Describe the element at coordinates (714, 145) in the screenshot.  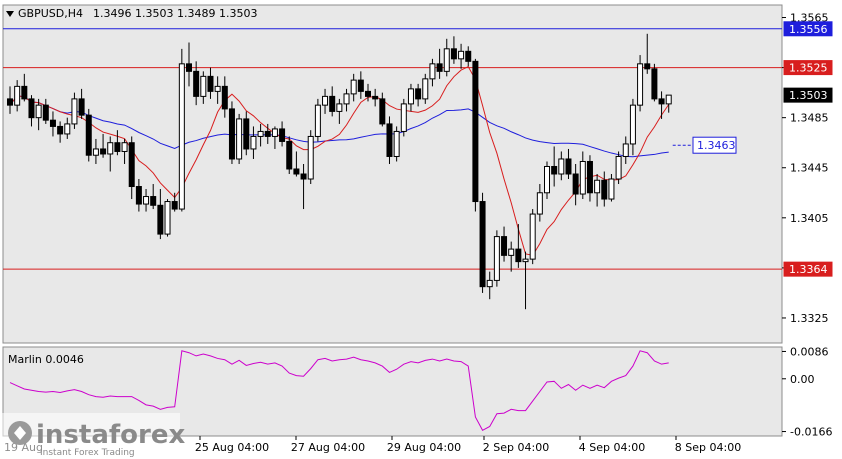
I see `ma-blue-callout-box` at that location.